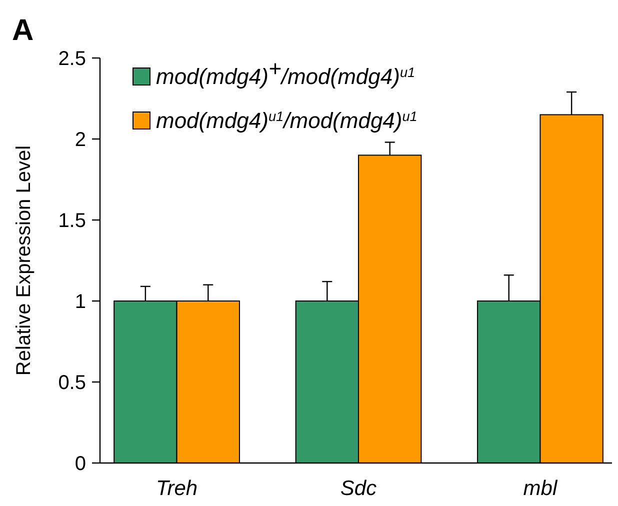 Image resolution: width=618 pixels, height=506 pixels. I want to click on y-tick-label: 1, so click(80, 302).